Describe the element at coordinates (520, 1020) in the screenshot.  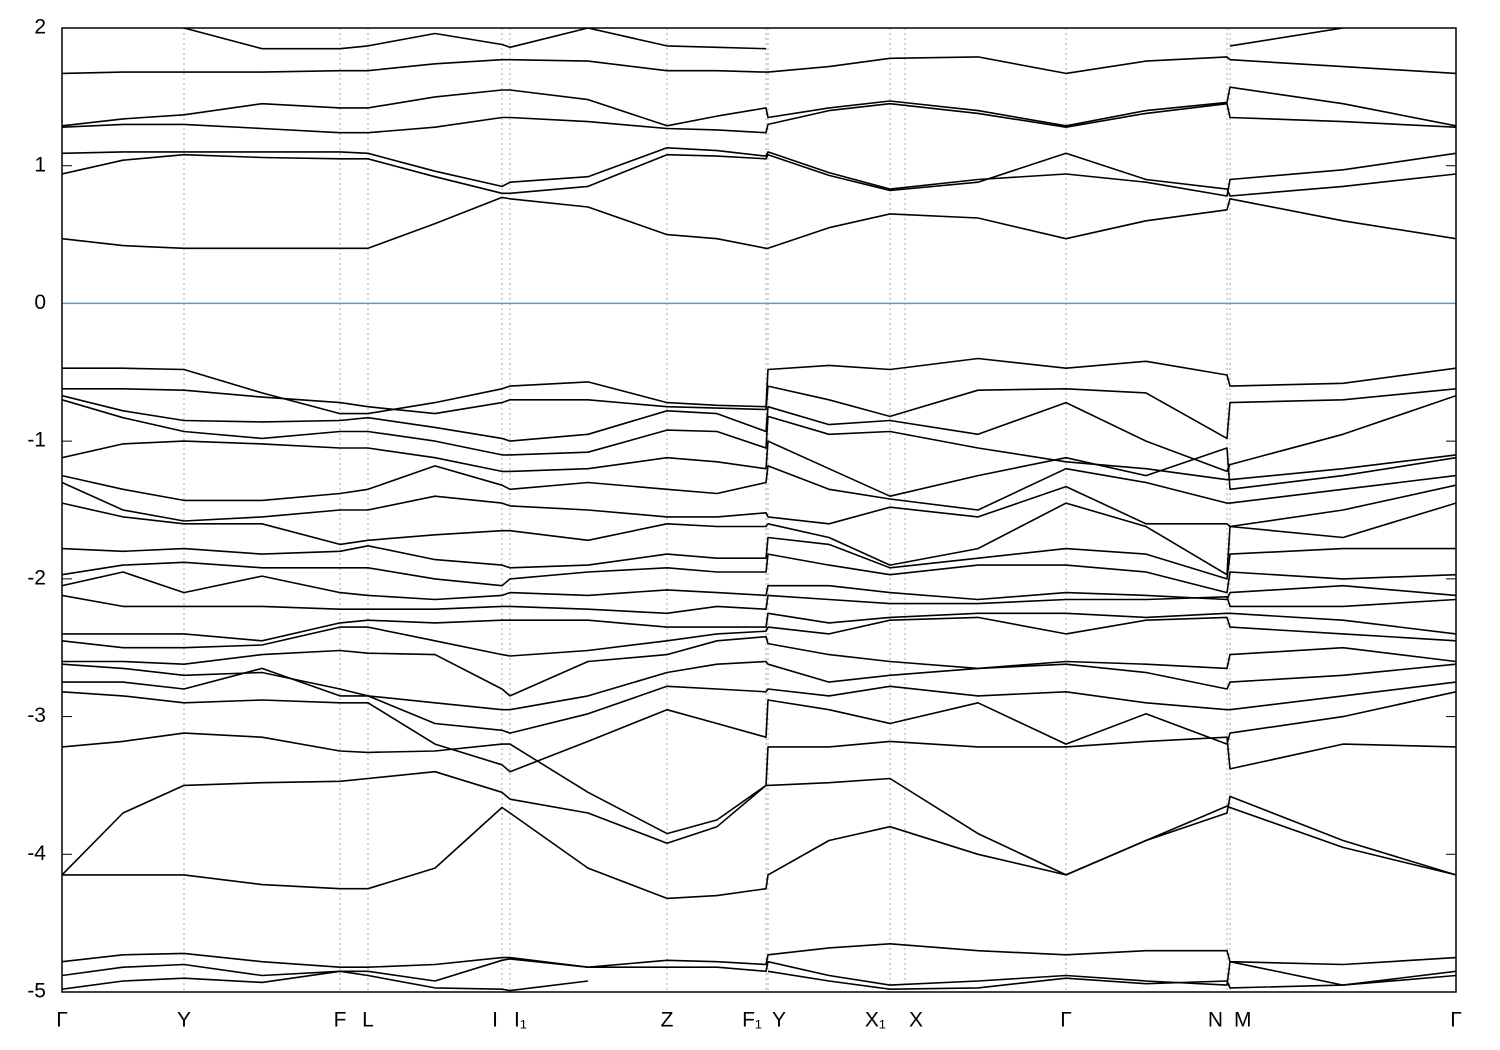
I see `x-tick-label: I₁` at that location.